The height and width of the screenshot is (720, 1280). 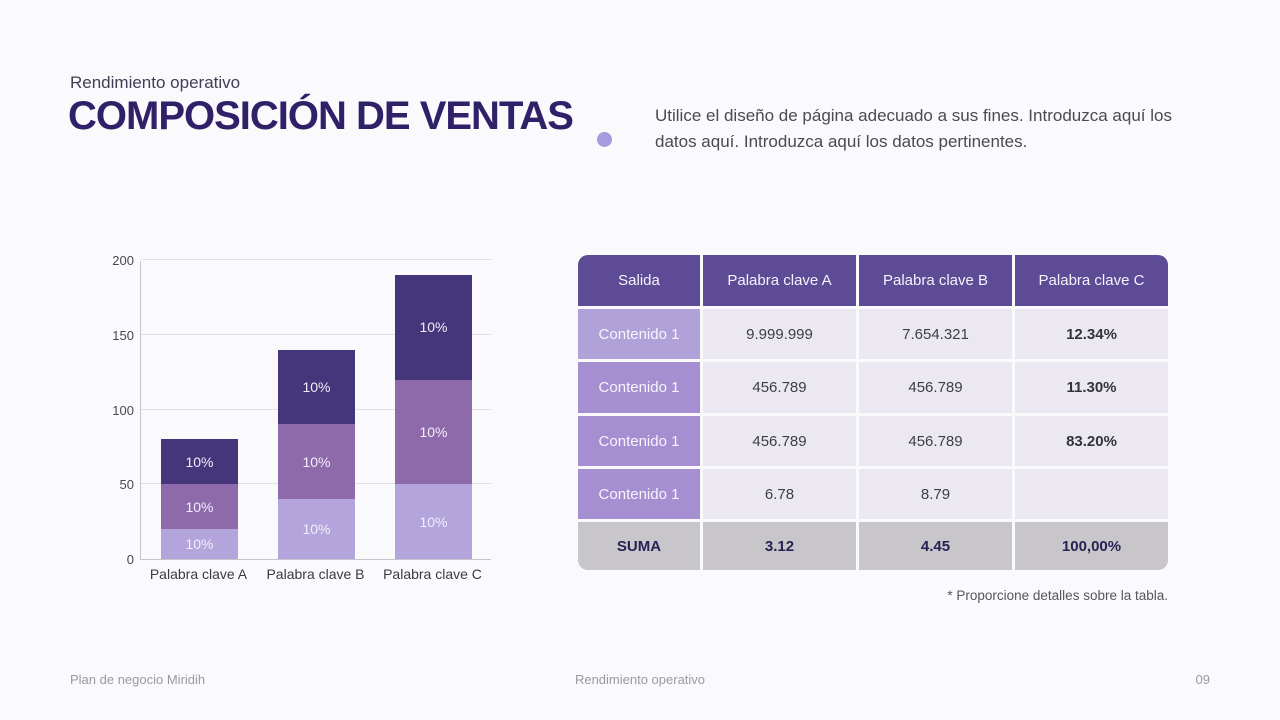 What do you see at coordinates (639, 546) in the screenshot?
I see `sum-label-cell: SUMA` at bounding box center [639, 546].